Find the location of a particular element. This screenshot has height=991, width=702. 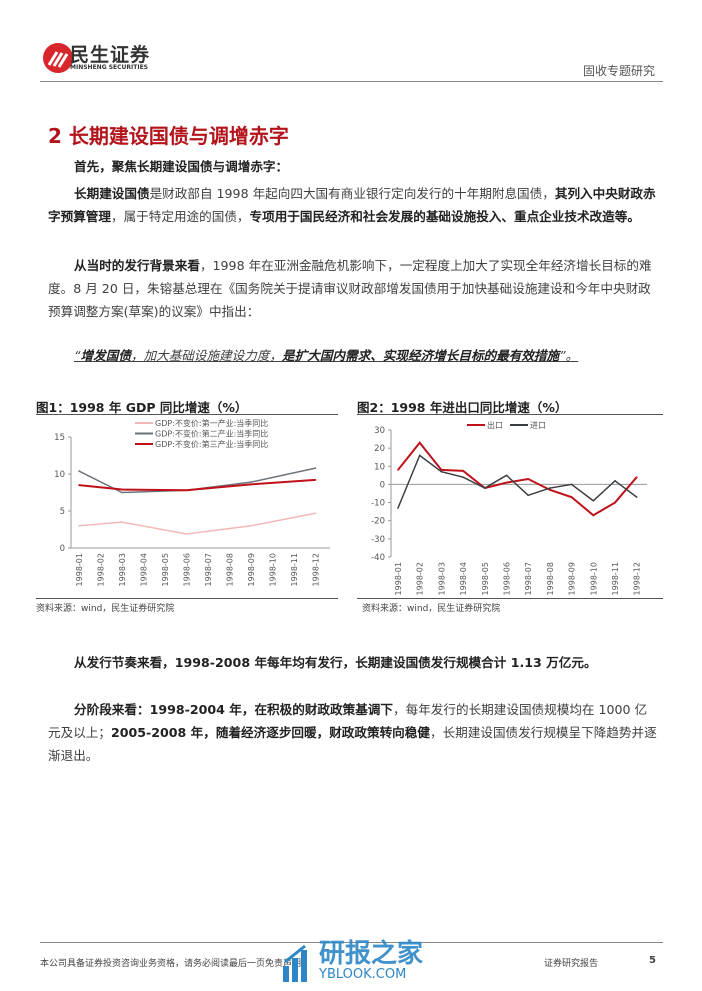

legend-label: GDP:不变价:第三产业:当季同比 is located at coordinates (211, 444).